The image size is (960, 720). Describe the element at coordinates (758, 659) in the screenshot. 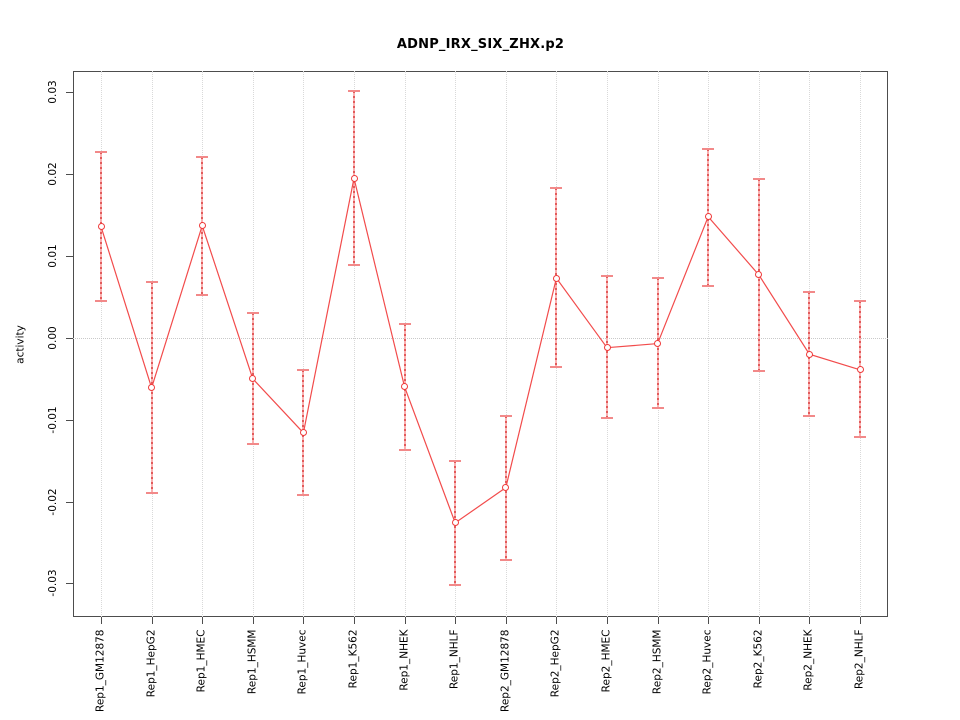

I see `x-tick-label: Rep2_K562` at that location.